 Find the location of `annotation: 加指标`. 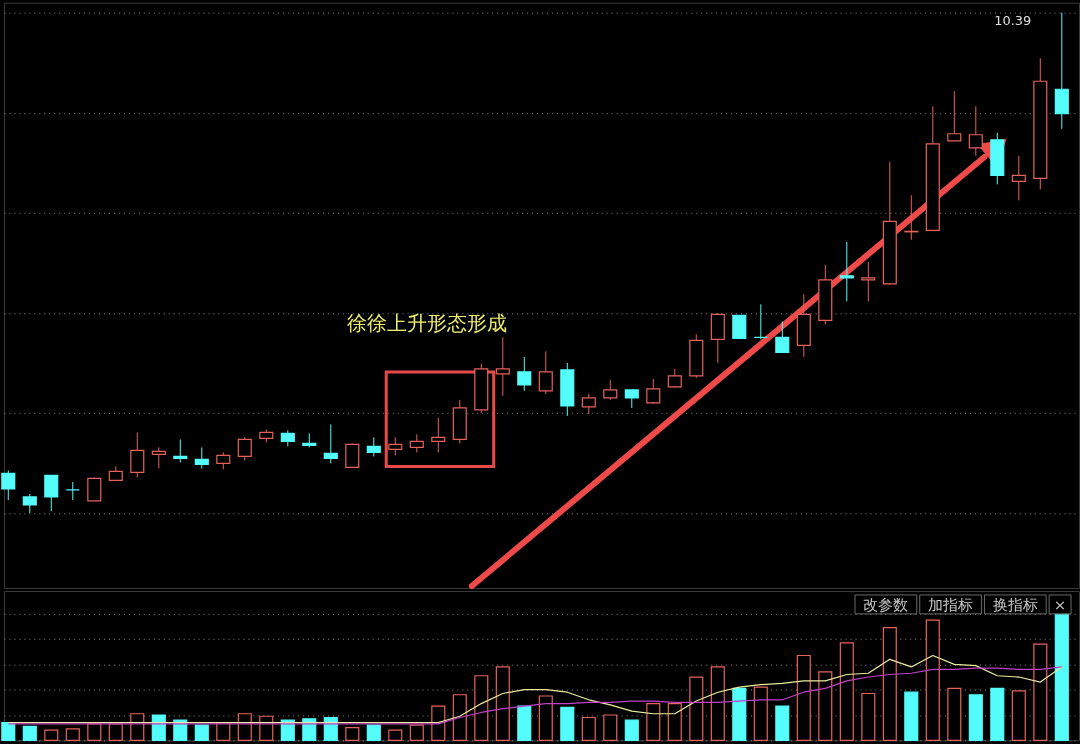

annotation: 加指标 is located at coordinates (951, 604).